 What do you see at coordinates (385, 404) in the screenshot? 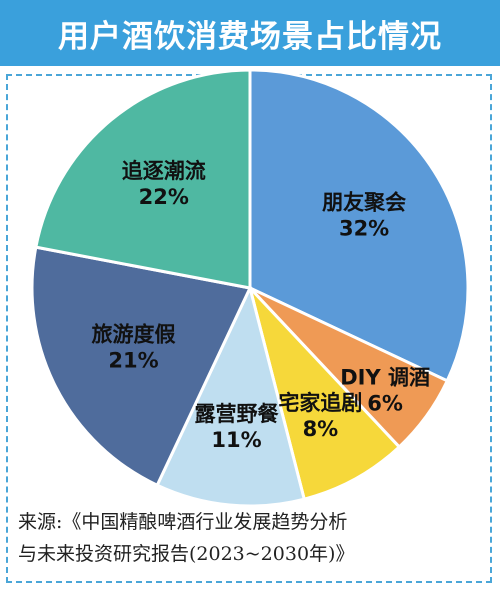
I see `slice-percent-label: 6%` at bounding box center [385, 404].